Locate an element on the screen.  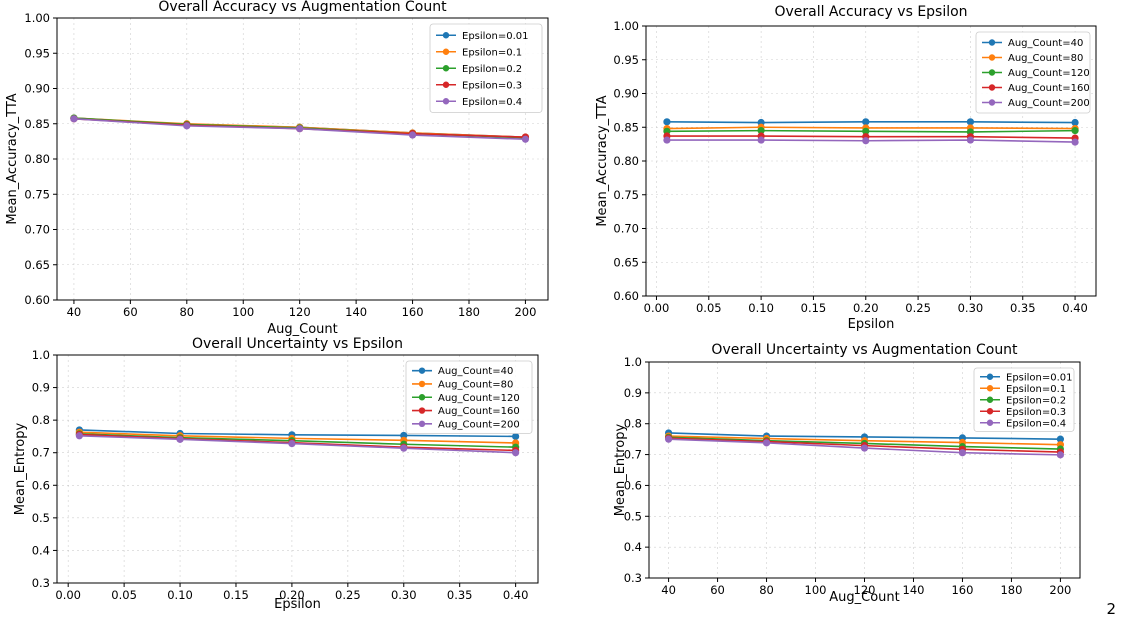
x-tick-label: 140 is located at coordinates (356, 312).